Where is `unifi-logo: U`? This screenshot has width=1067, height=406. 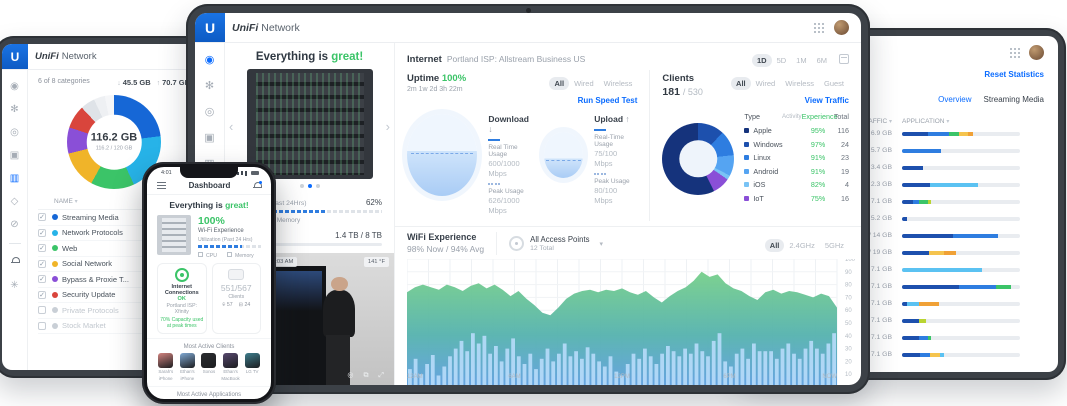
unifi-logo: U is located at coordinates (210, 27).